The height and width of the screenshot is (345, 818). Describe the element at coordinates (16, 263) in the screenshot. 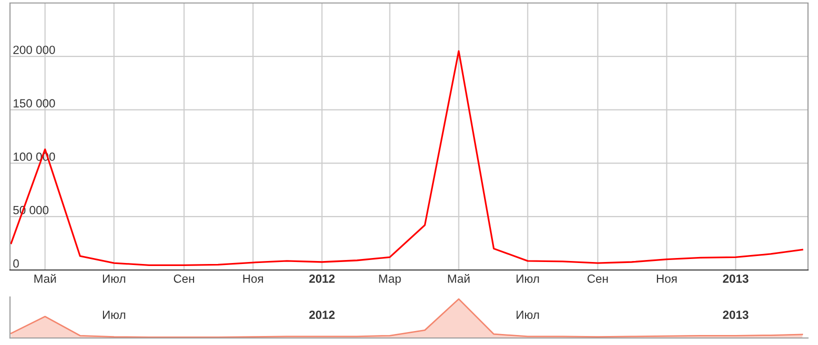

I see `y-tick-label: 0` at that location.